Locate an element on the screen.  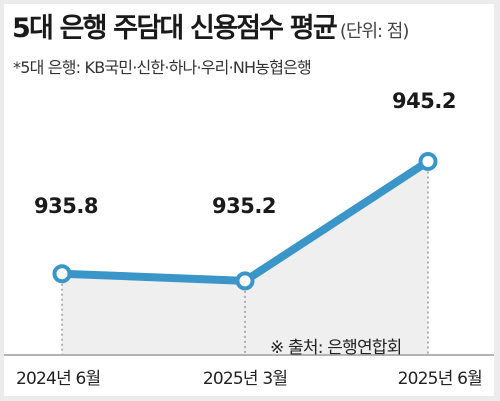
unit-label: (단위: 점) is located at coordinates (374, 31).